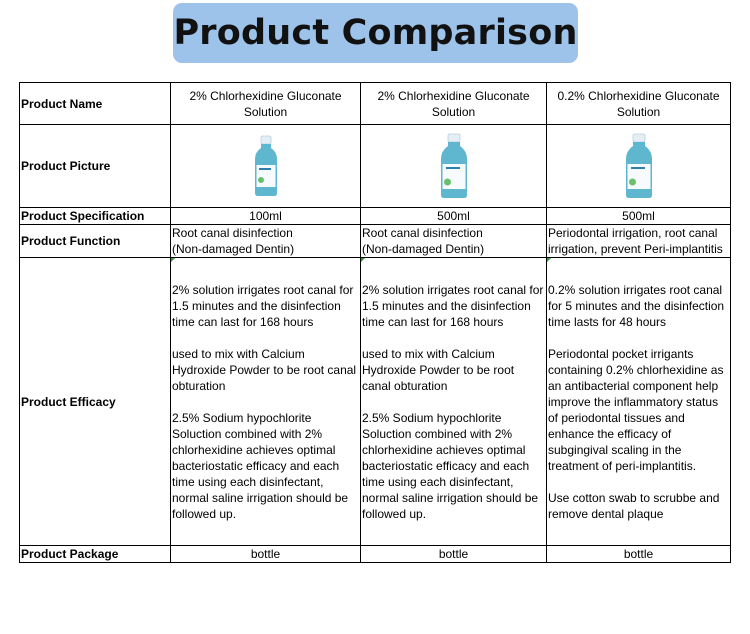 Image resolution: width=750 pixels, height=634 pixels. What do you see at coordinates (638, 103) in the screenshot?
I see `product-name: 0.2% Chlorhexidine Gluconate Solution` at bounding box center [638, 103].